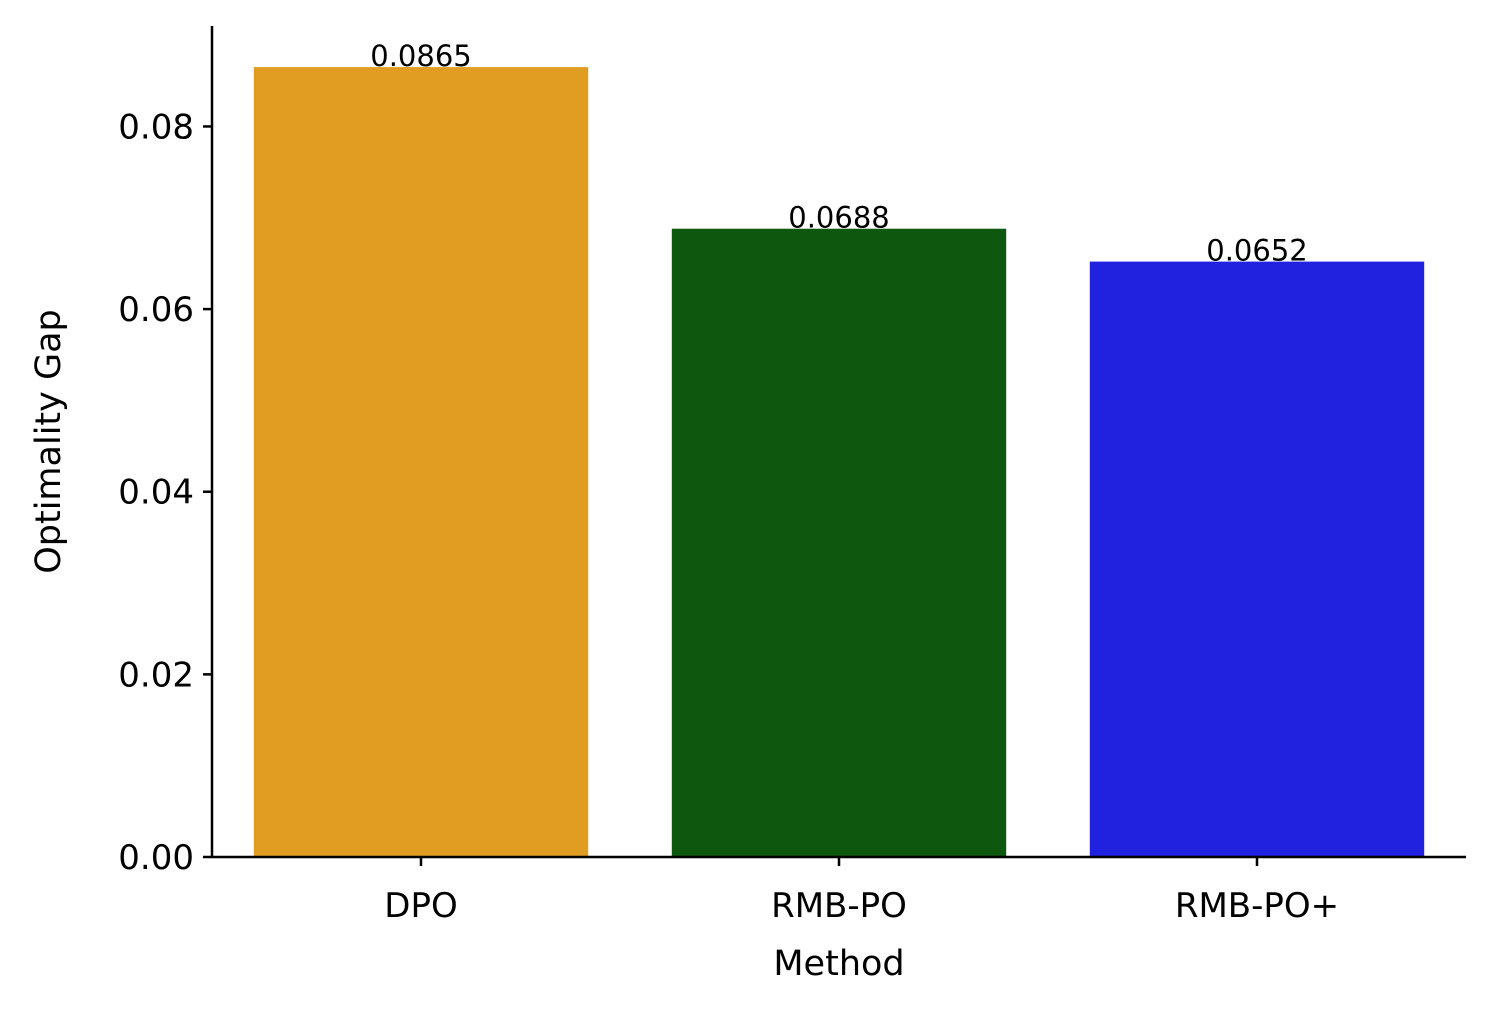  What do you see at coordinates (838, 964) in the screenshot?
I see `x-axis-label: Method` at bounding box center [838, 964].